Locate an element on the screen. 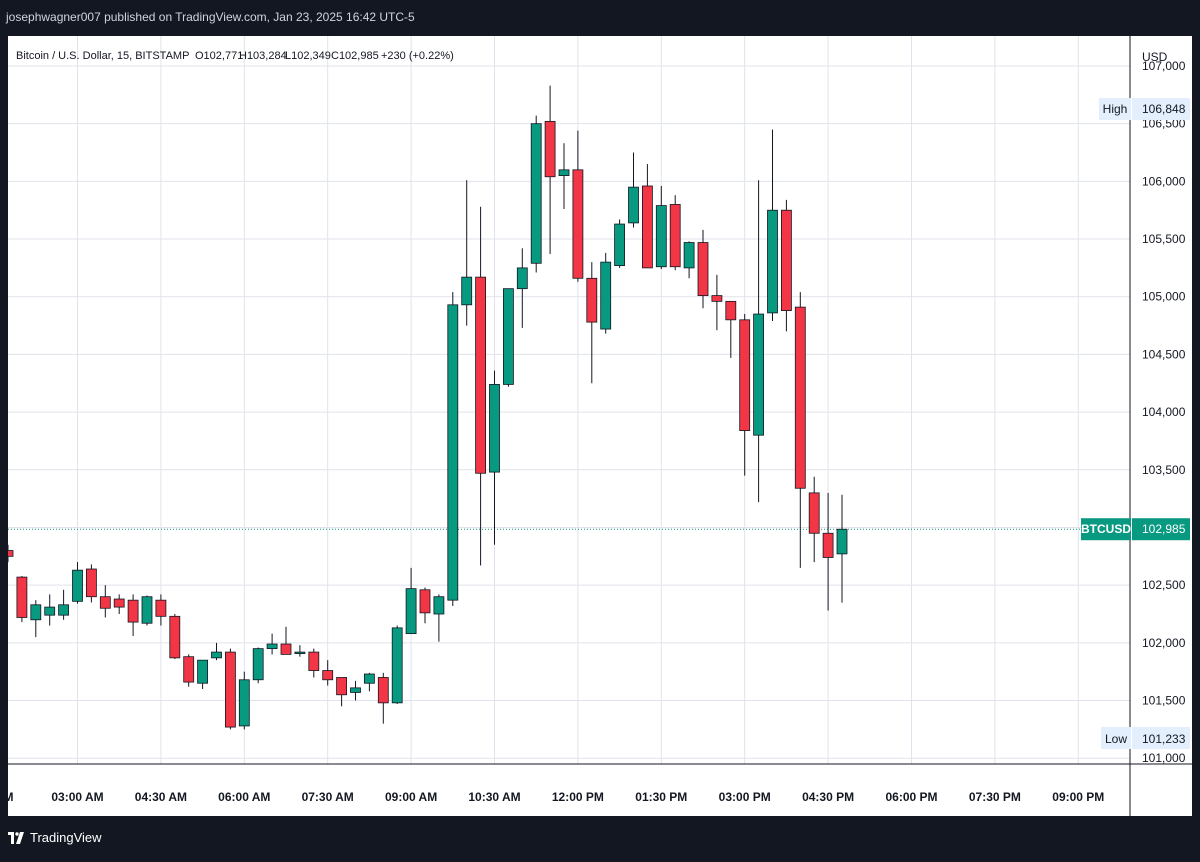  current-price-marker: BTCUSD 102,985 is located at coordinates (1135, 529).